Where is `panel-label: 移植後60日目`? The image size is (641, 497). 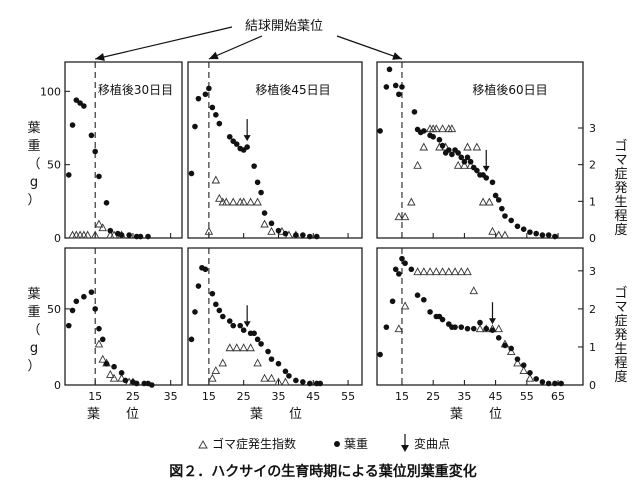
panel-label: 移植後60日目 is located at coordinates (509, 89).